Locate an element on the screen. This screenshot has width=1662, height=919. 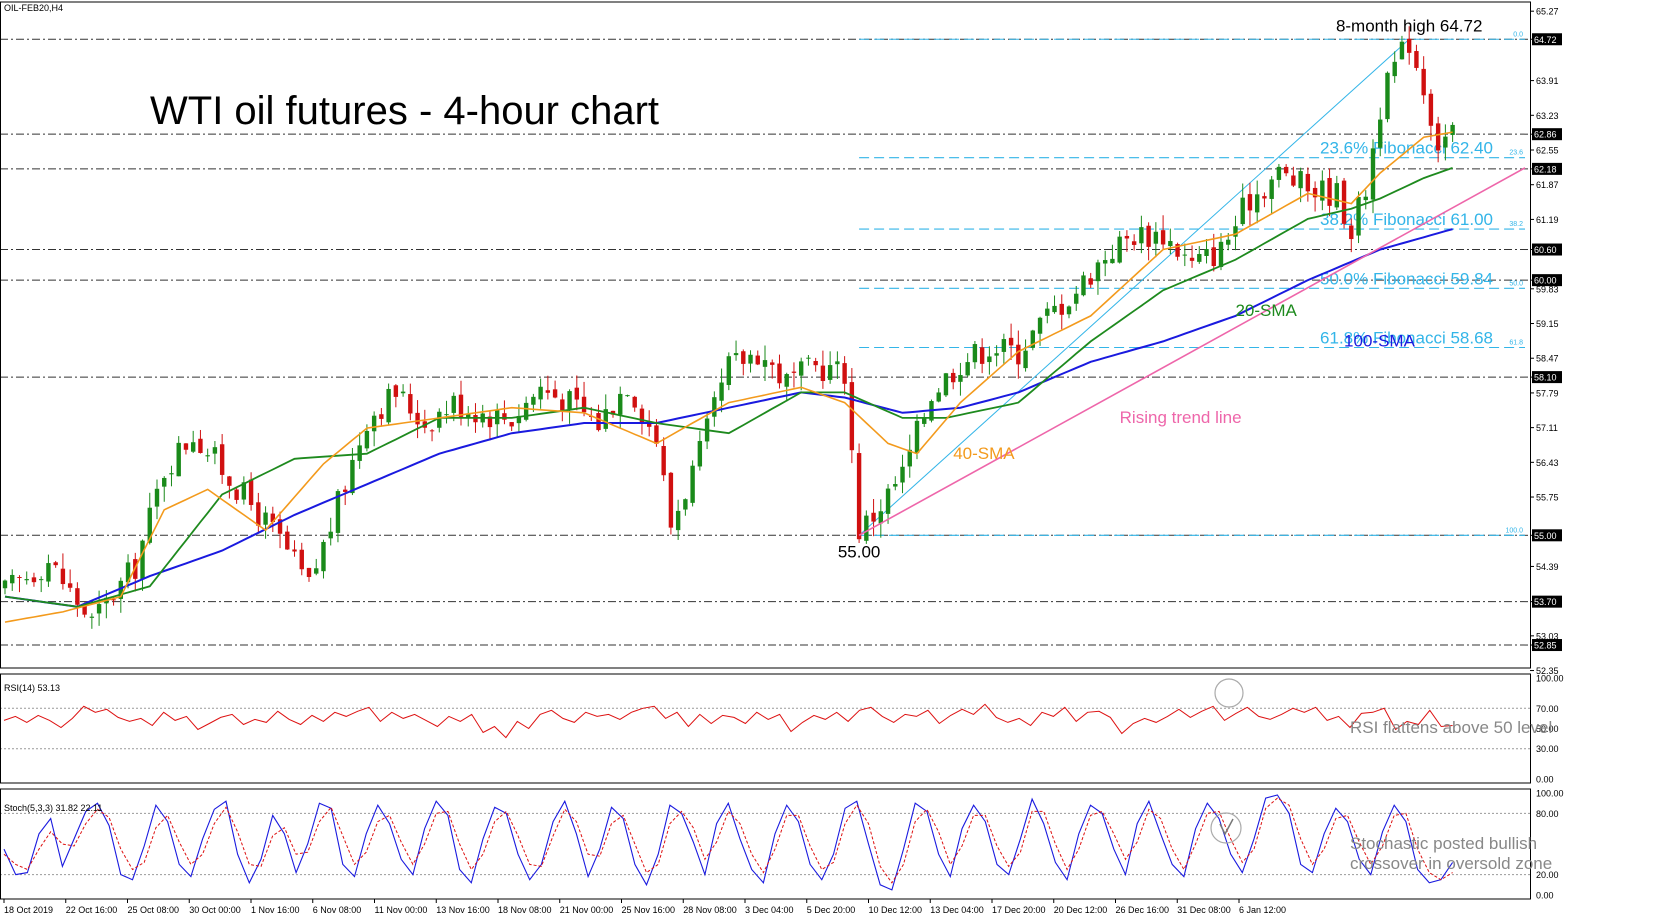
x-tick-label: 13 Nov 16:00 is located at coordinates (463, 910).